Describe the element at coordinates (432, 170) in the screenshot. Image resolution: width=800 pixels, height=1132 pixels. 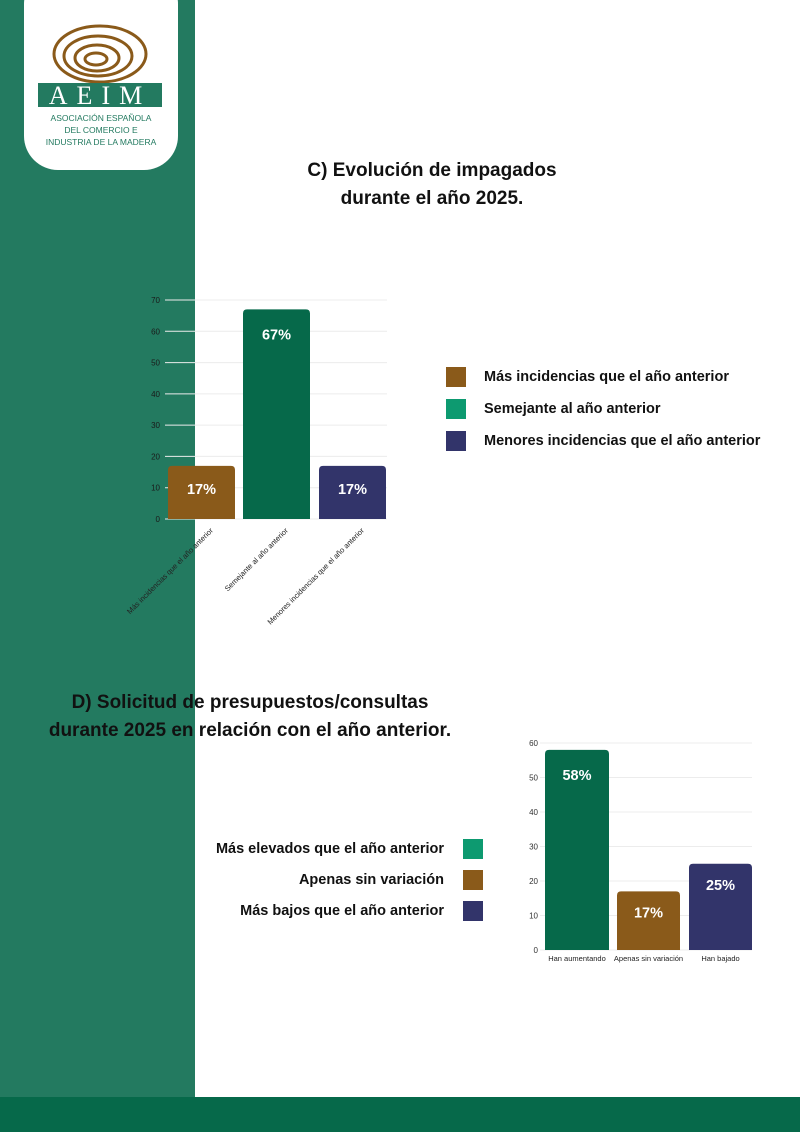
I see `title-line: C) Evolución de impagados` at that location.